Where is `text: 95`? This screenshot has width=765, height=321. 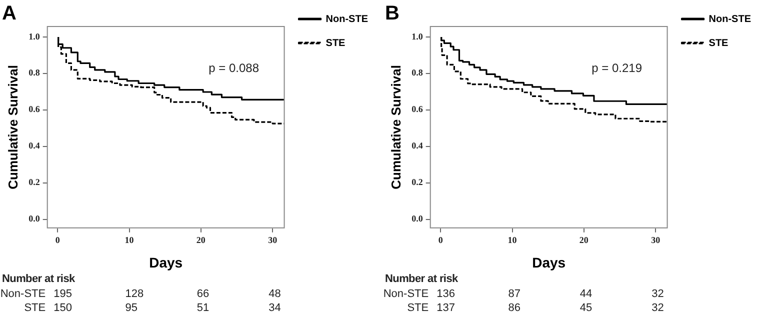
text: 95 is located at coordinates (131, 308).